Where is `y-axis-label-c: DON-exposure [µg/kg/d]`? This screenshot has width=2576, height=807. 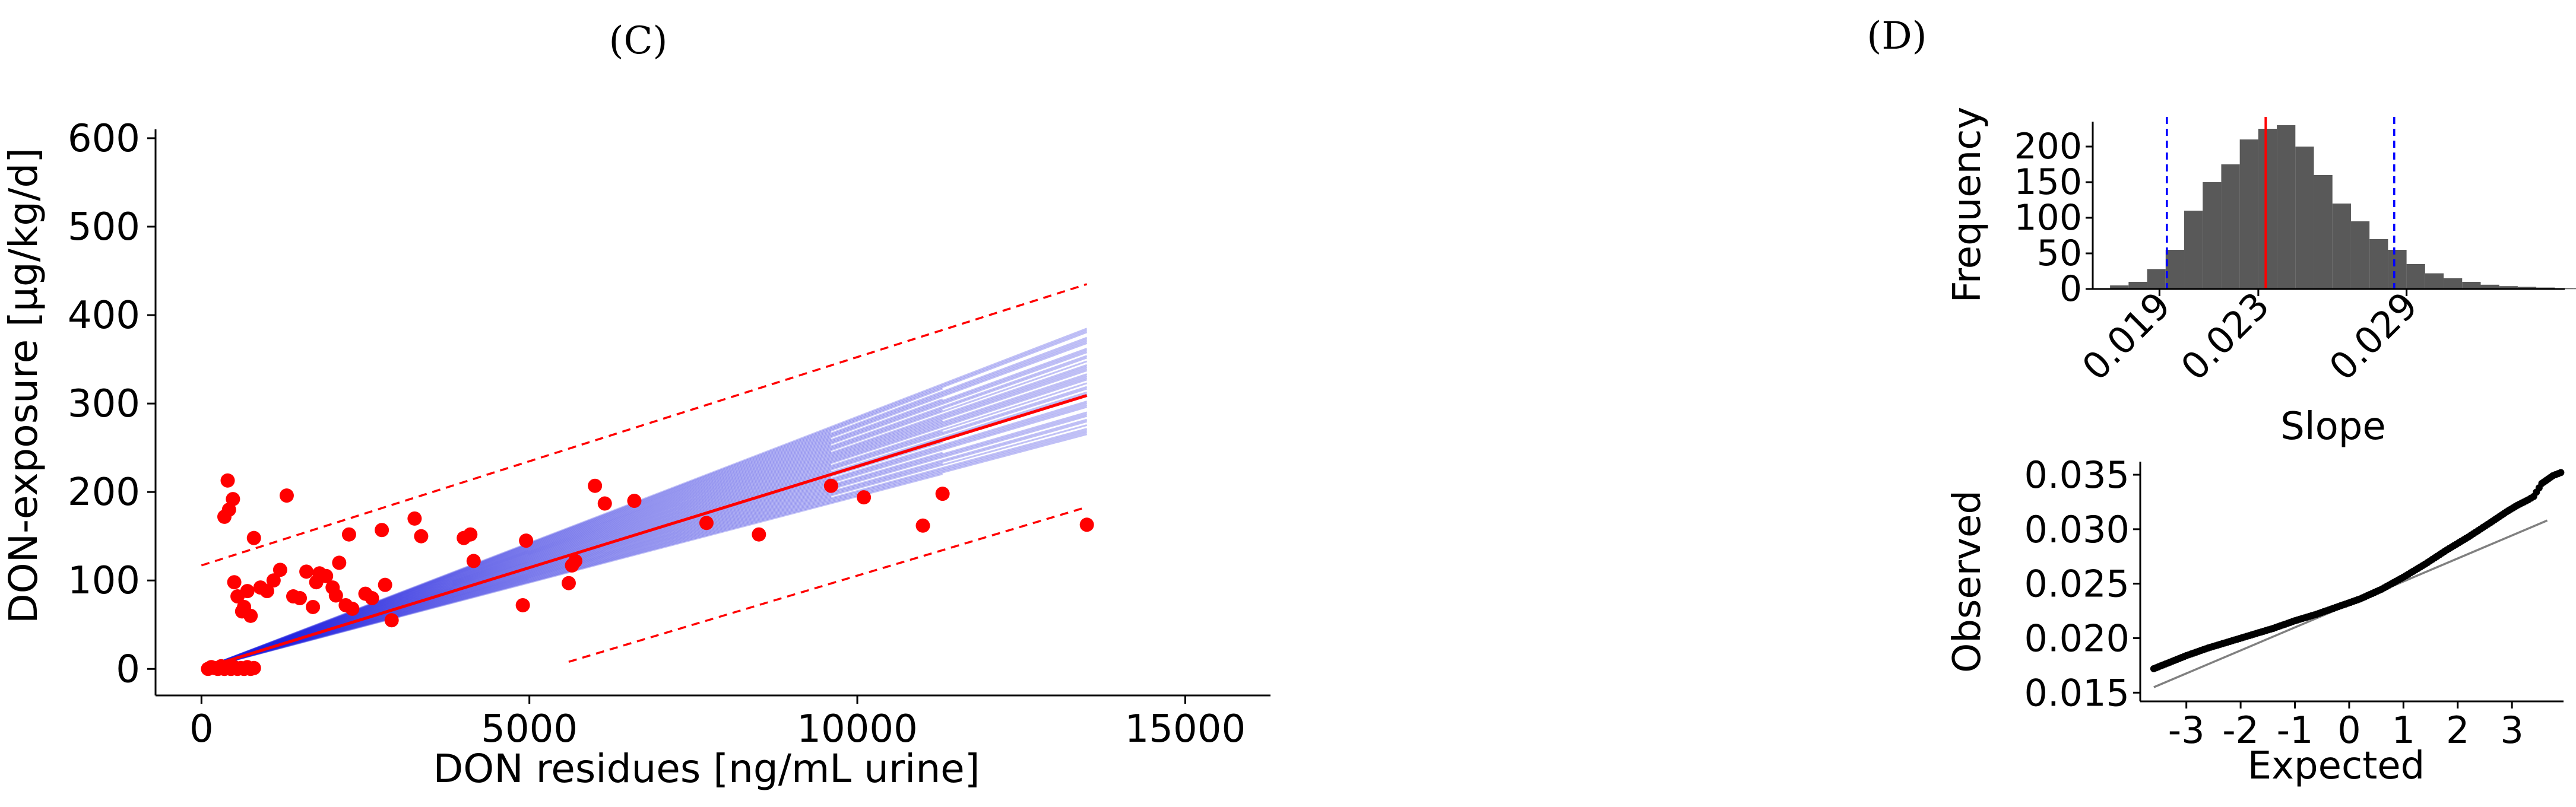
y-axis-label-c: DON-exposure [µg/kg/d] is located at coordinates (23, 386).